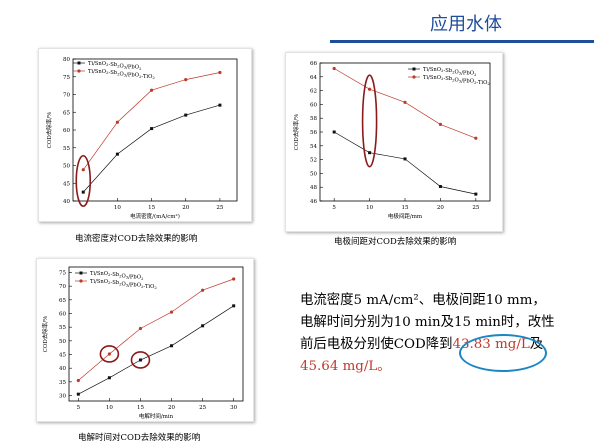 This screenshot has width=594, height=446. Describe the element at coordinates (462, 41) in the screenshot. I see `title-rule` at that location.